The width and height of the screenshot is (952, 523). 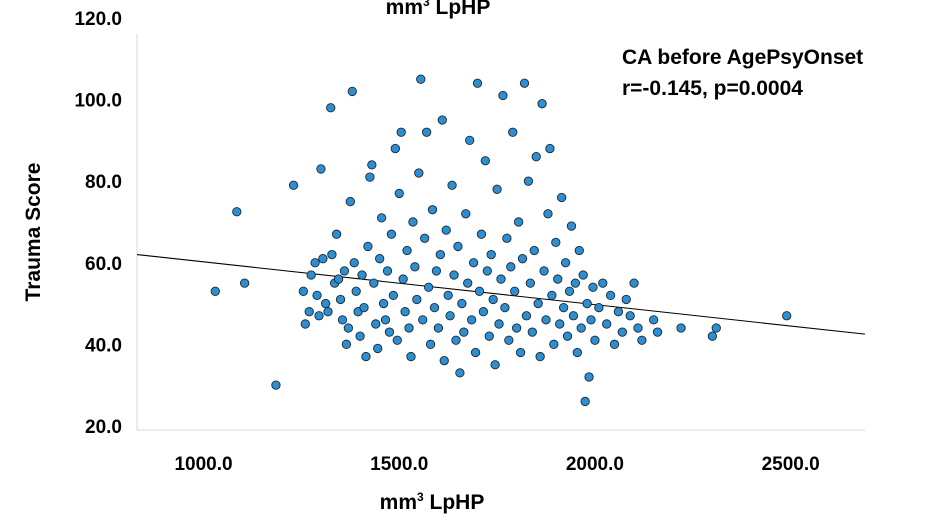 What do you see at coordinates (103, 427) in the screenshot?
I see `y-tick-label: 20.0` at bounding box center [103, 427].